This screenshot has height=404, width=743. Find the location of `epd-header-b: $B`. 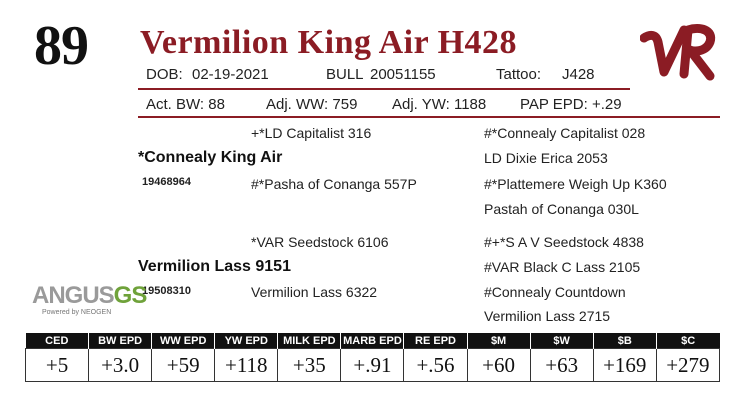

epd-header-b: $B is located at coordinates (624, 341).